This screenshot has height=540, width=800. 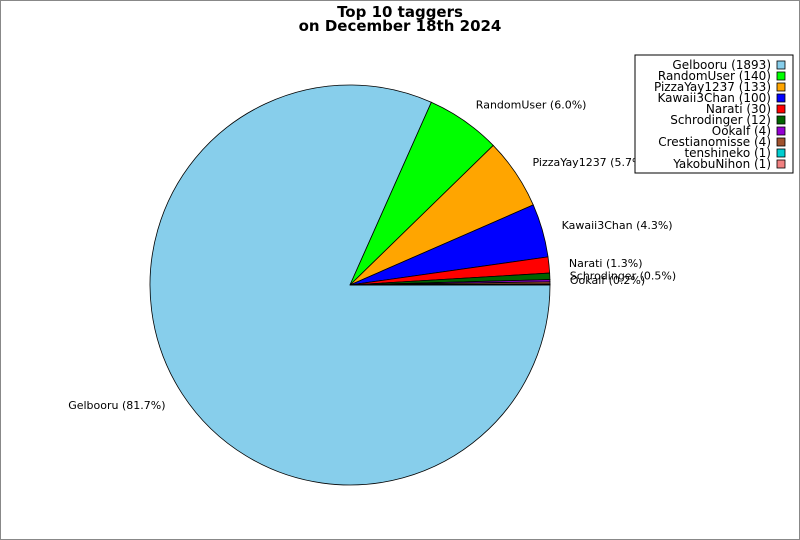 What do you see at coordinates (606, 263) in the screenshot?
I see `slice-label-narati: Narati (1.3%)` at bounding box center [606, 263].